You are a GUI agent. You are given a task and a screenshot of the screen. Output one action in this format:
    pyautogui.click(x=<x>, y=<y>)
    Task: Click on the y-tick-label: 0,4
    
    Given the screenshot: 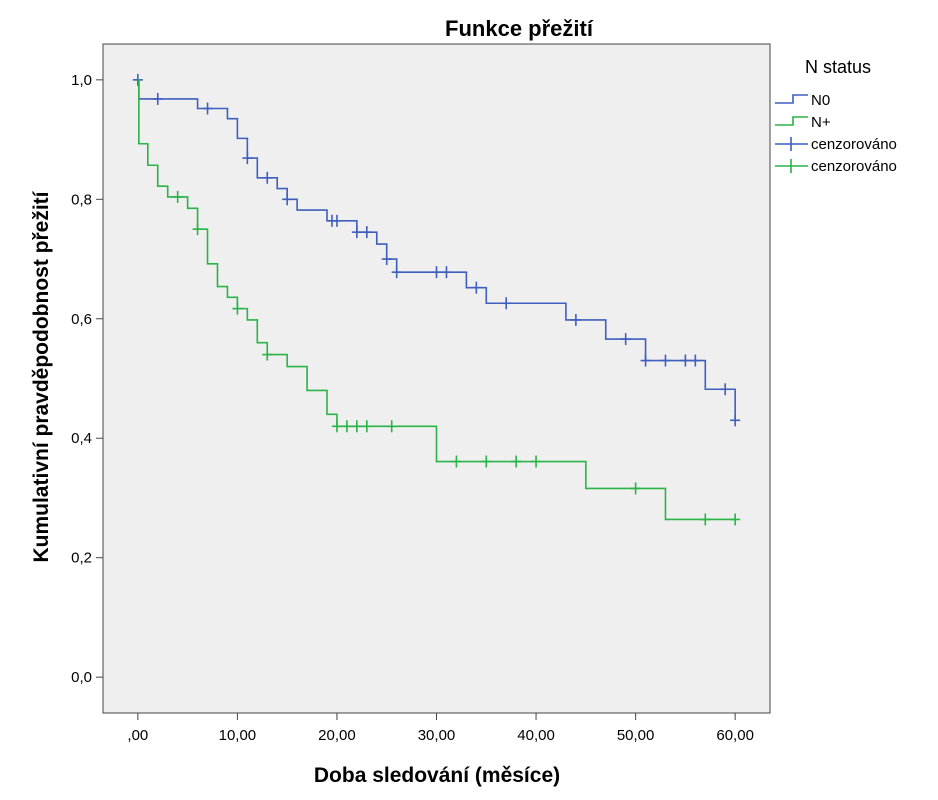 What is the action you would take?
    pyautogui.click(x=81, y=438)
    